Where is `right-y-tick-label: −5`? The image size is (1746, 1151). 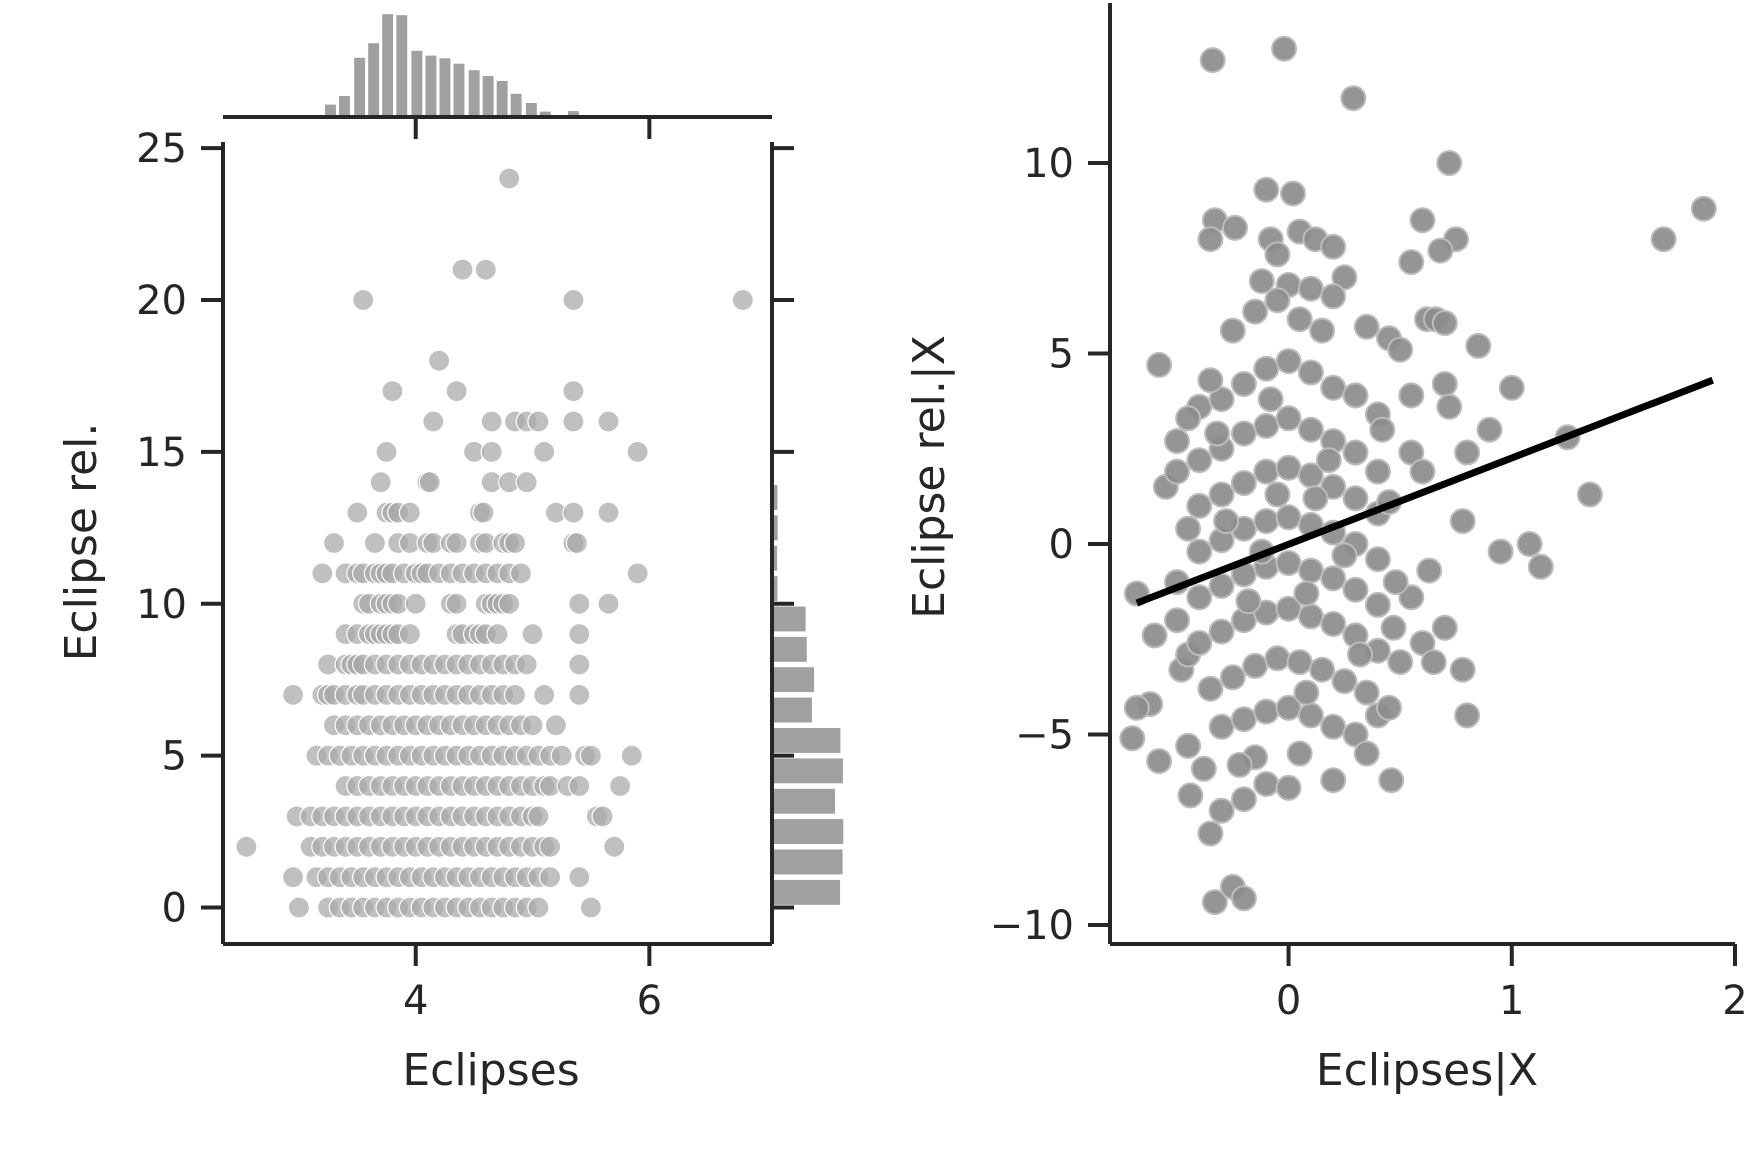 right-y-tick-label: −5 is located at coordinates (1044, 735).